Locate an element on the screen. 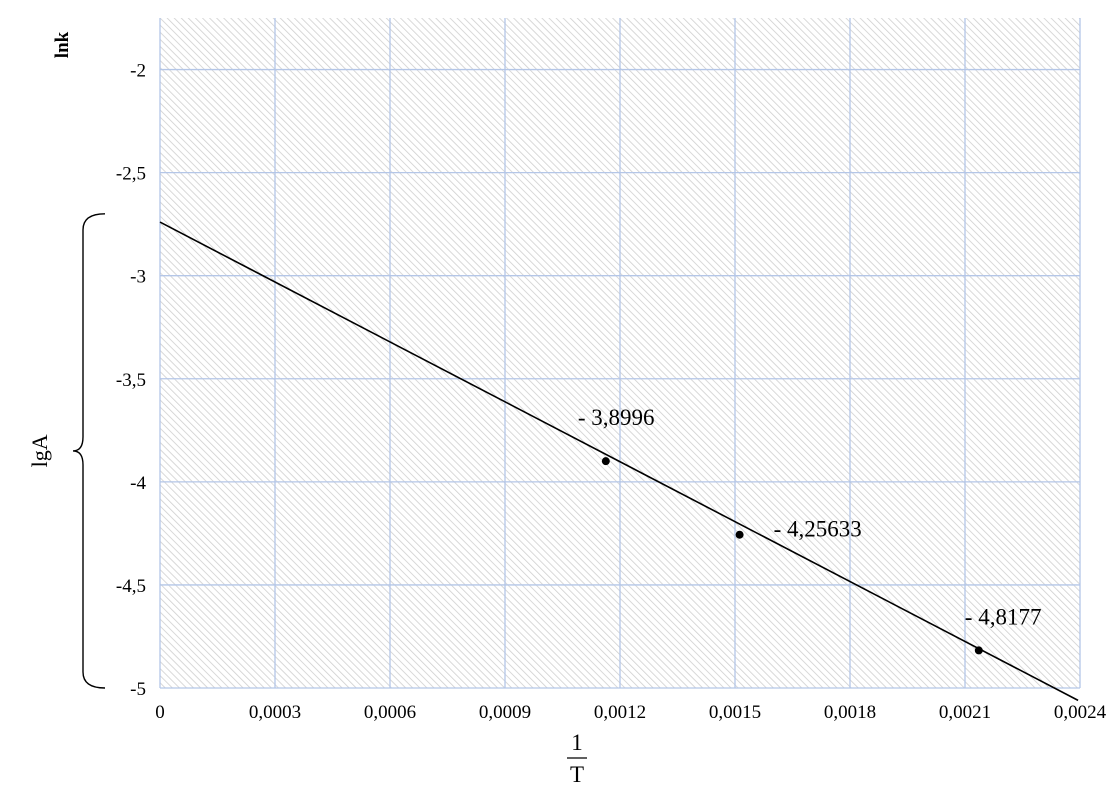 The height and width of the screenshot is (794, 1119). x-tick-label: 0,0015 is located at coordinates (735, 712).